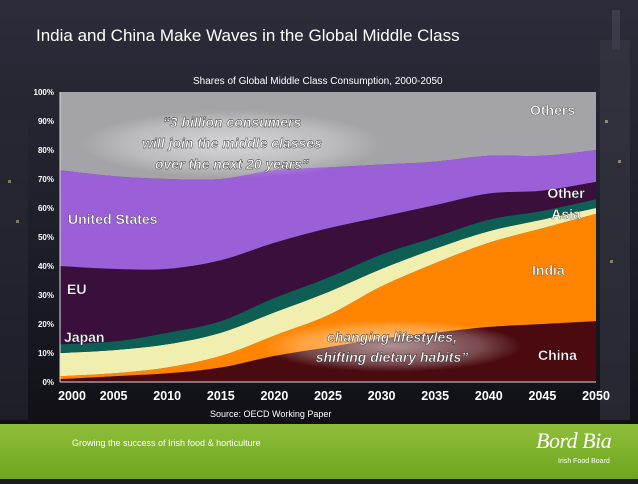 The image size is (638, 484). Describe the element at coordinates (274, 396) in the screenshot. I see `x-tick-label: 2020` at that location.